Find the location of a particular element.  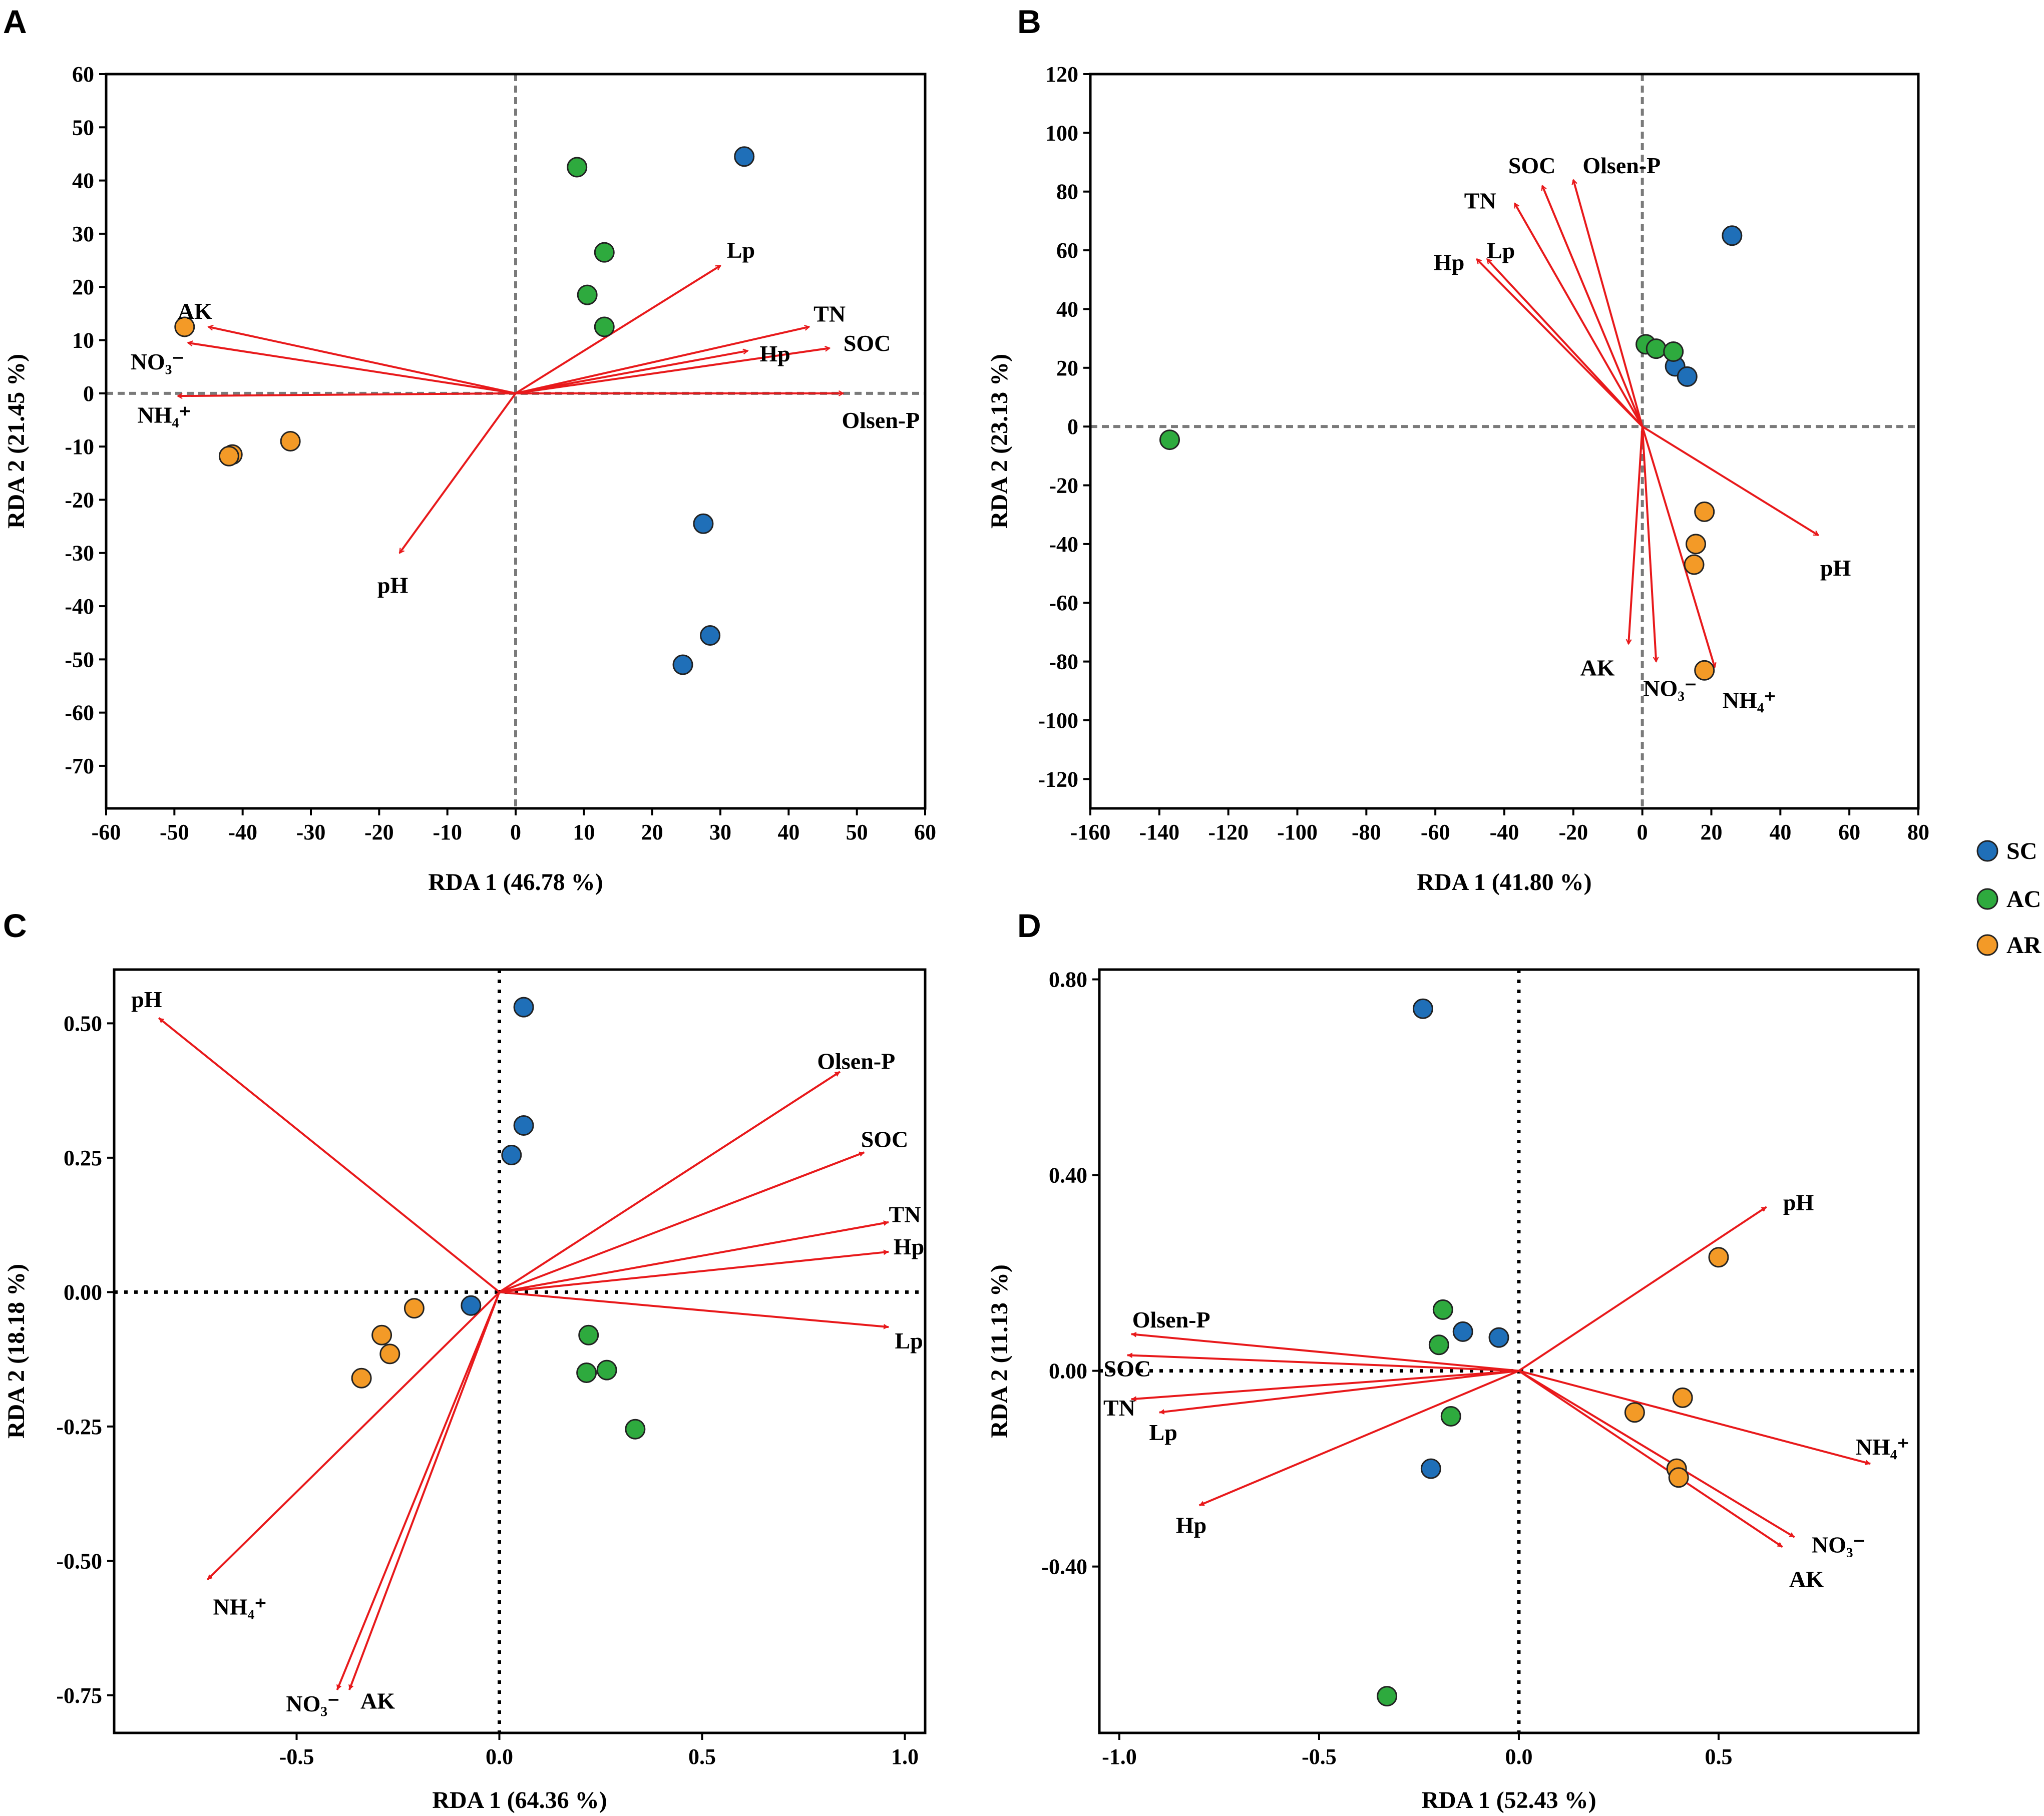

legend-label-ar: AR is located at coordinates (2024, 946).